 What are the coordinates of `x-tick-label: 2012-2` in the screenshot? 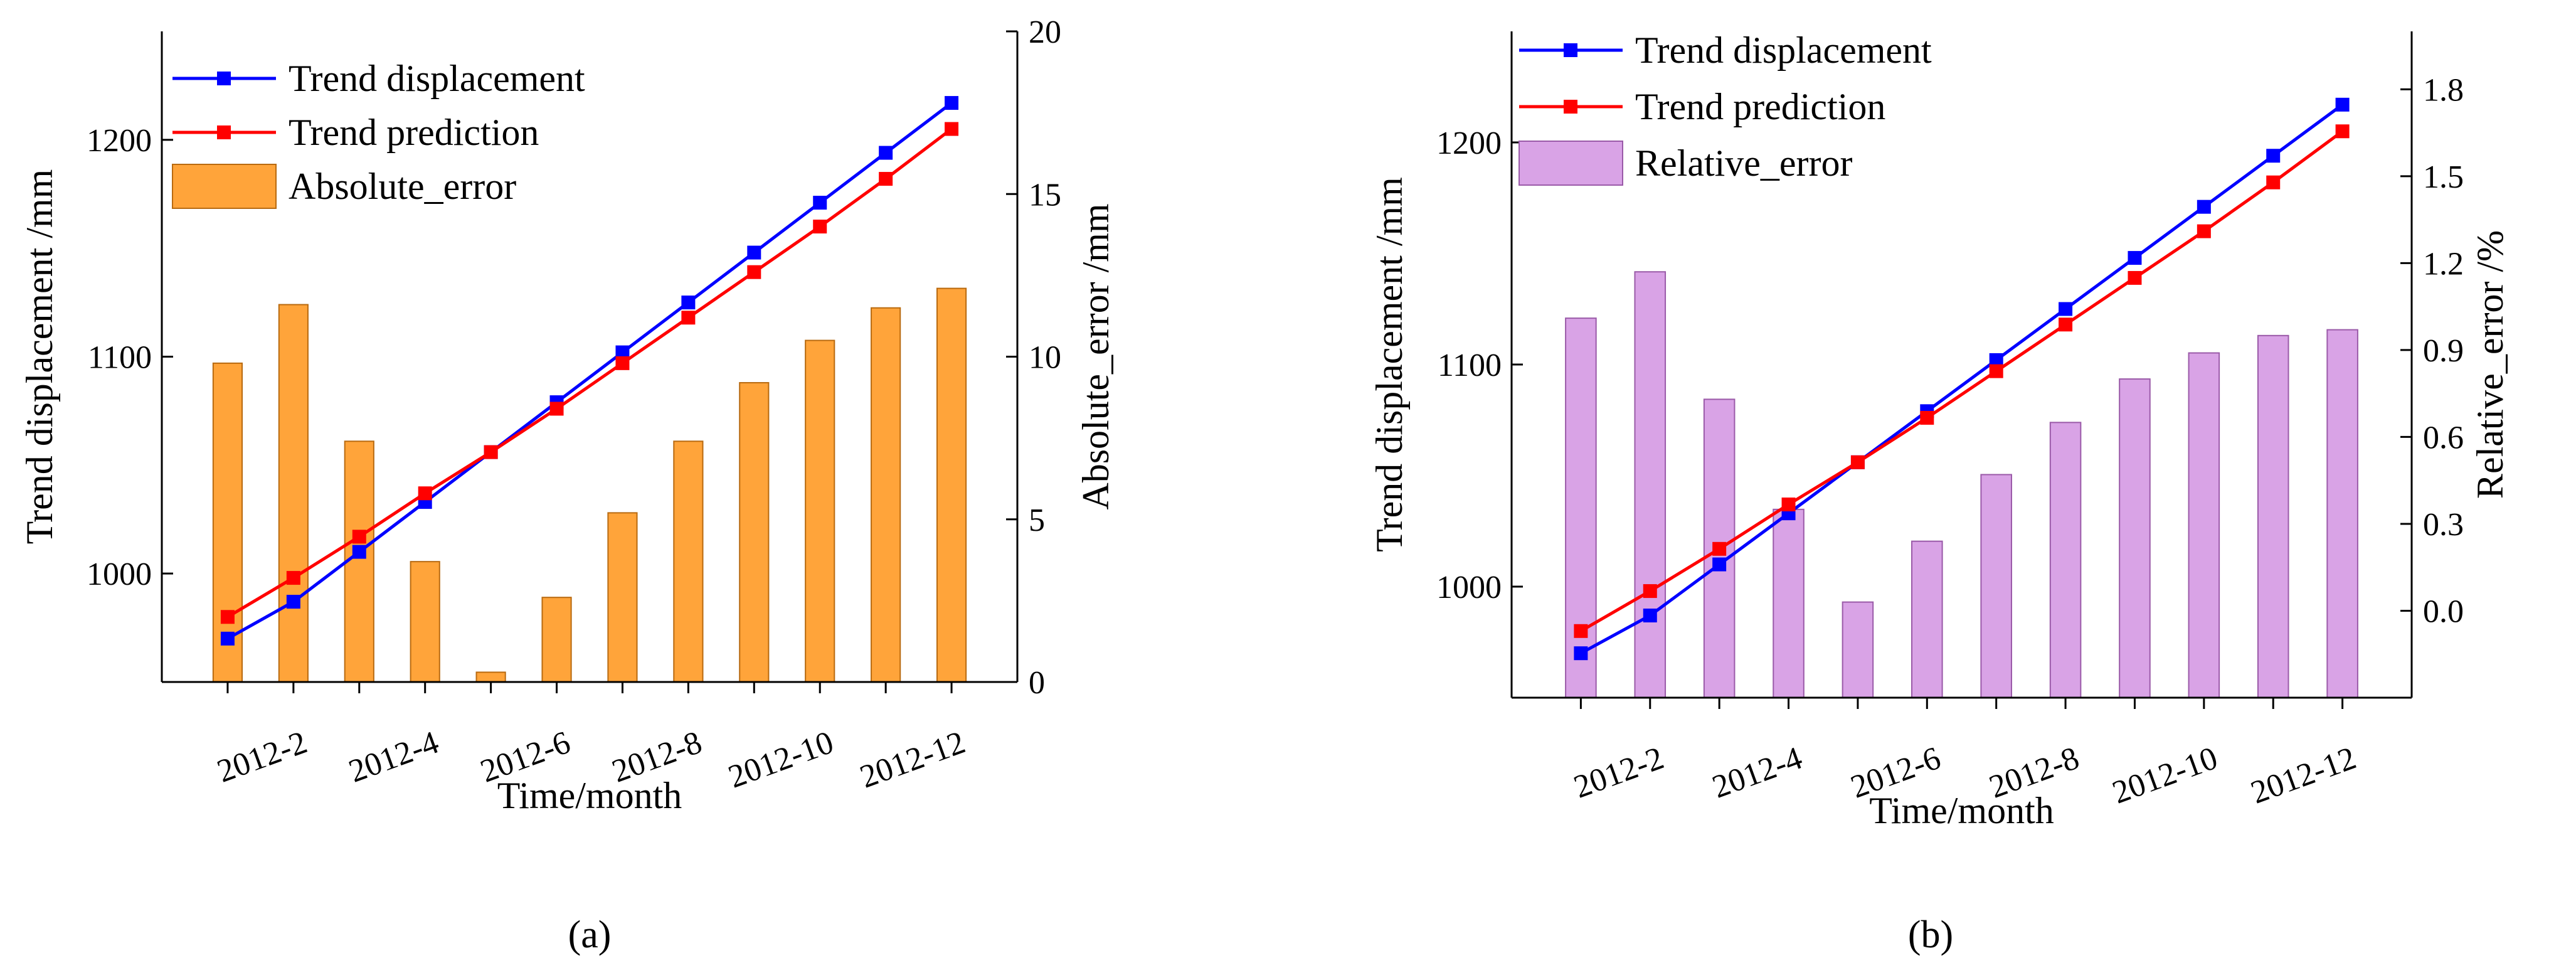 It's located at (1618, 773).